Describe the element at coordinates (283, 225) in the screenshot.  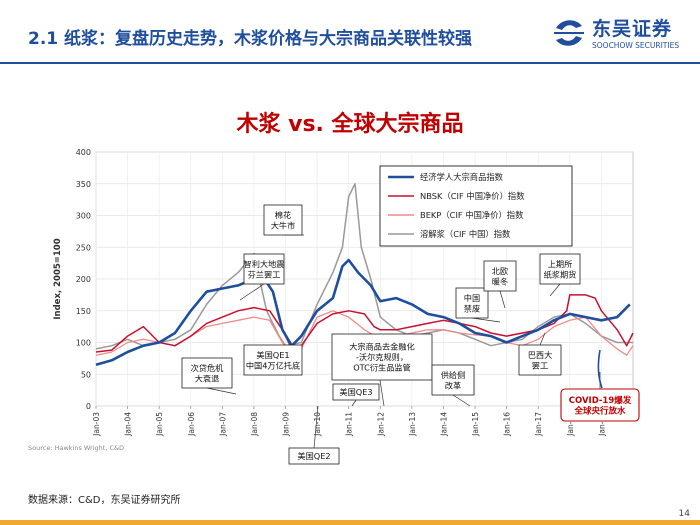
I see `annotation-label: 大牛市` at that location.